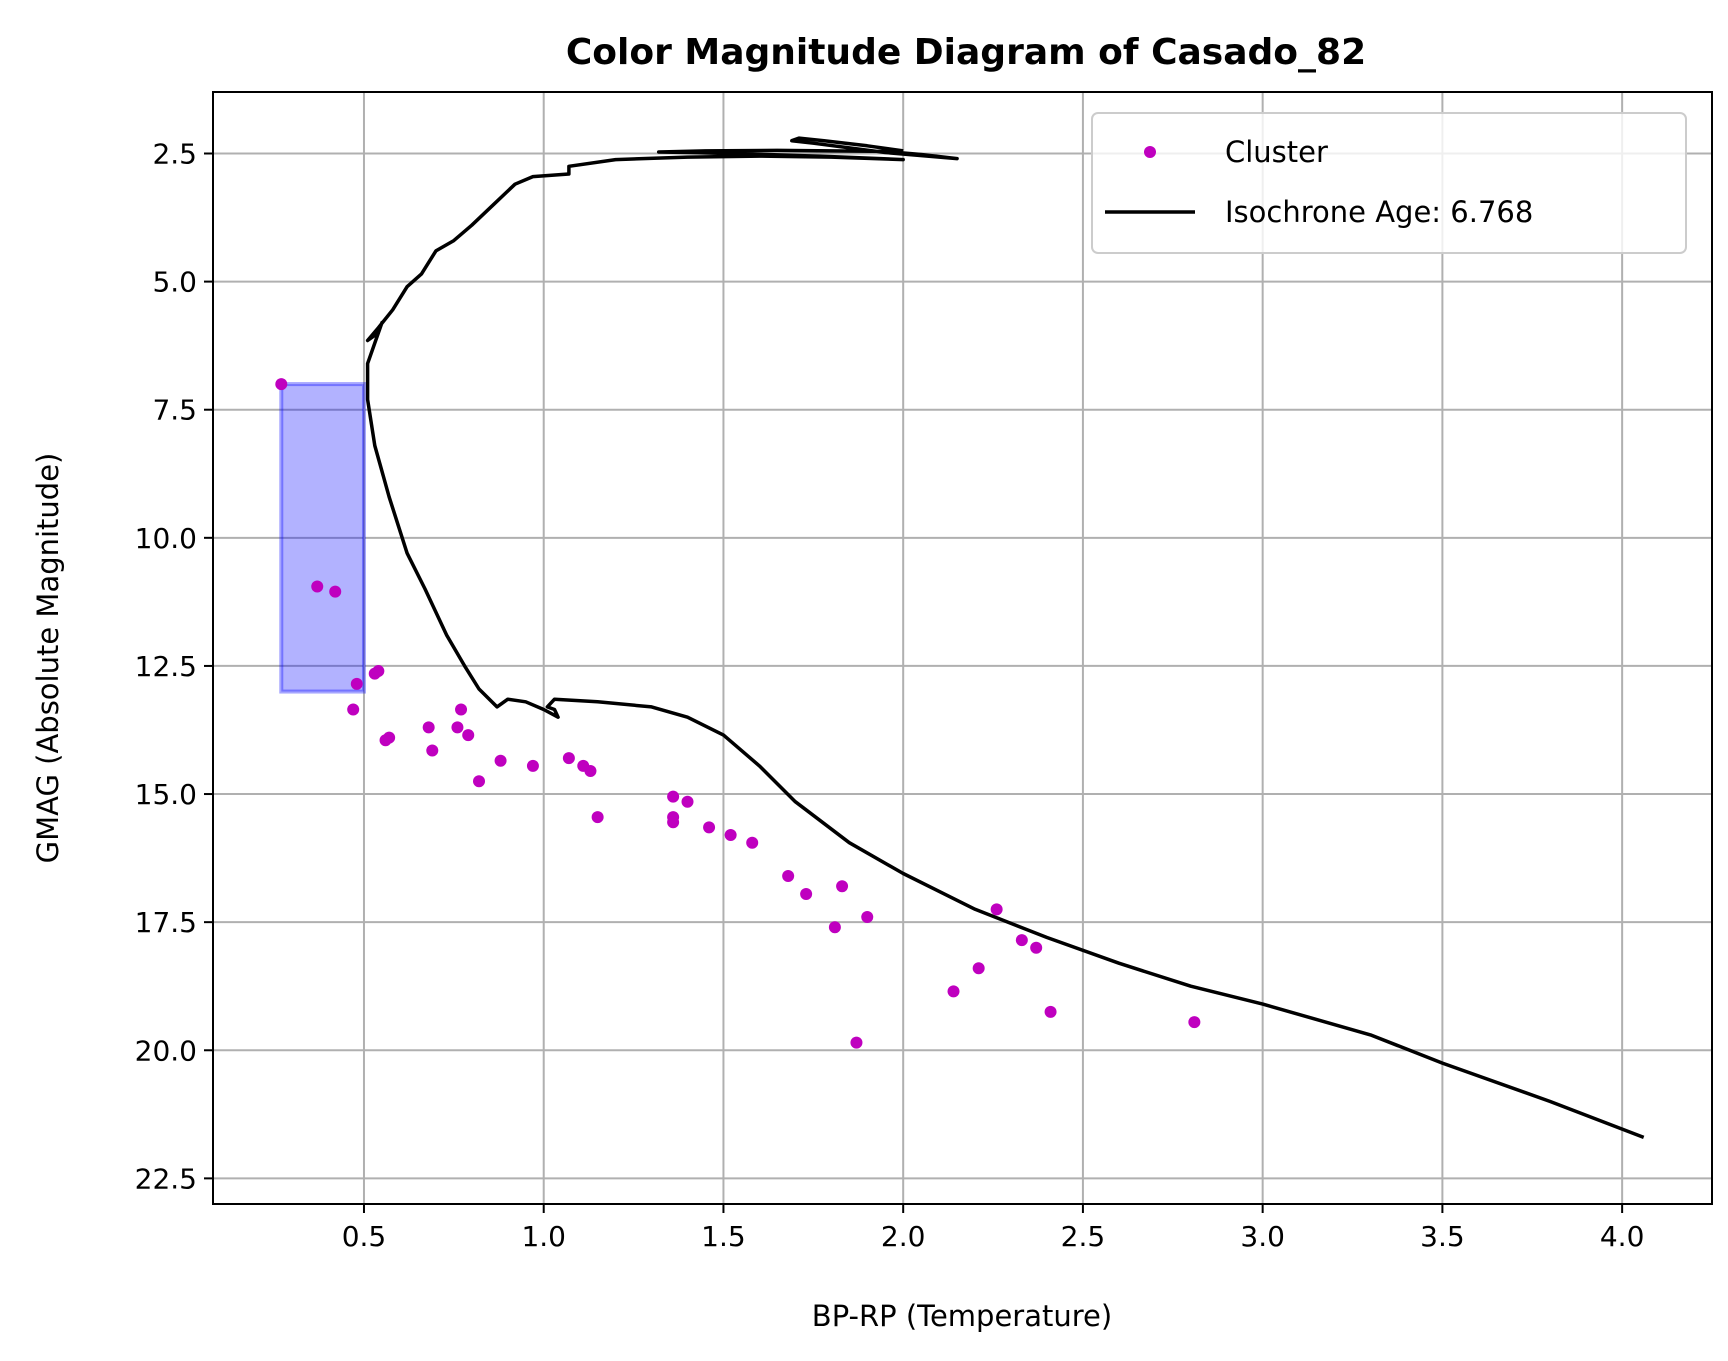 Image resolution: width=1728 pixels, height=1361 pixels. Describe the element at coordinates (166, 922) in the screenshot. I see `y-tick-label: 17.5` at that location.